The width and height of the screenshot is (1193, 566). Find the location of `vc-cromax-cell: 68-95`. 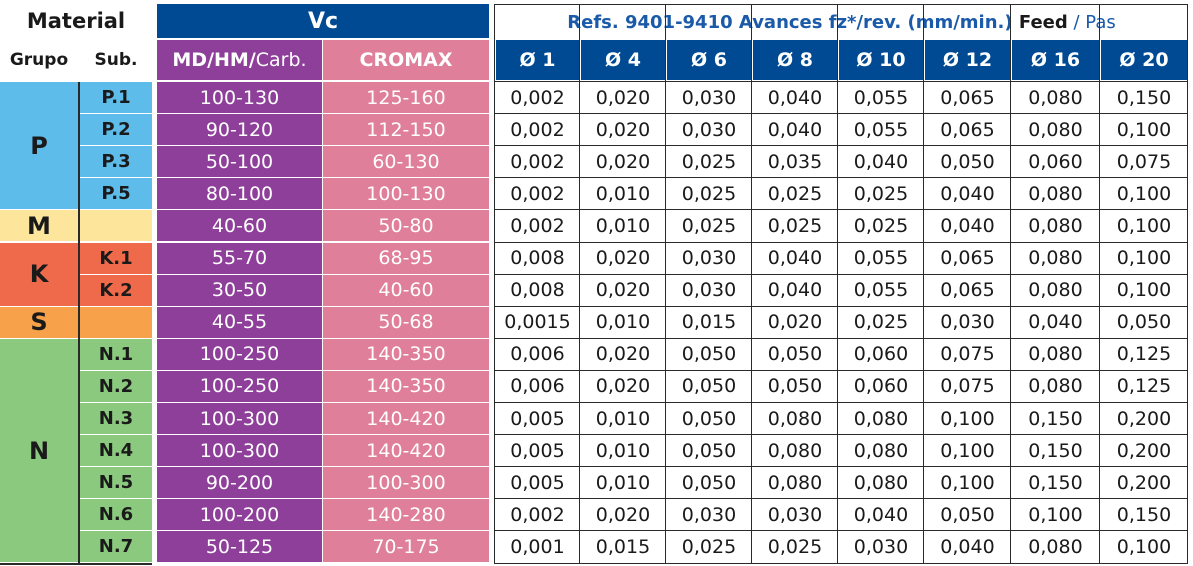

vc-cromax-cell: 68-95 is located at coordinates (406, 258).